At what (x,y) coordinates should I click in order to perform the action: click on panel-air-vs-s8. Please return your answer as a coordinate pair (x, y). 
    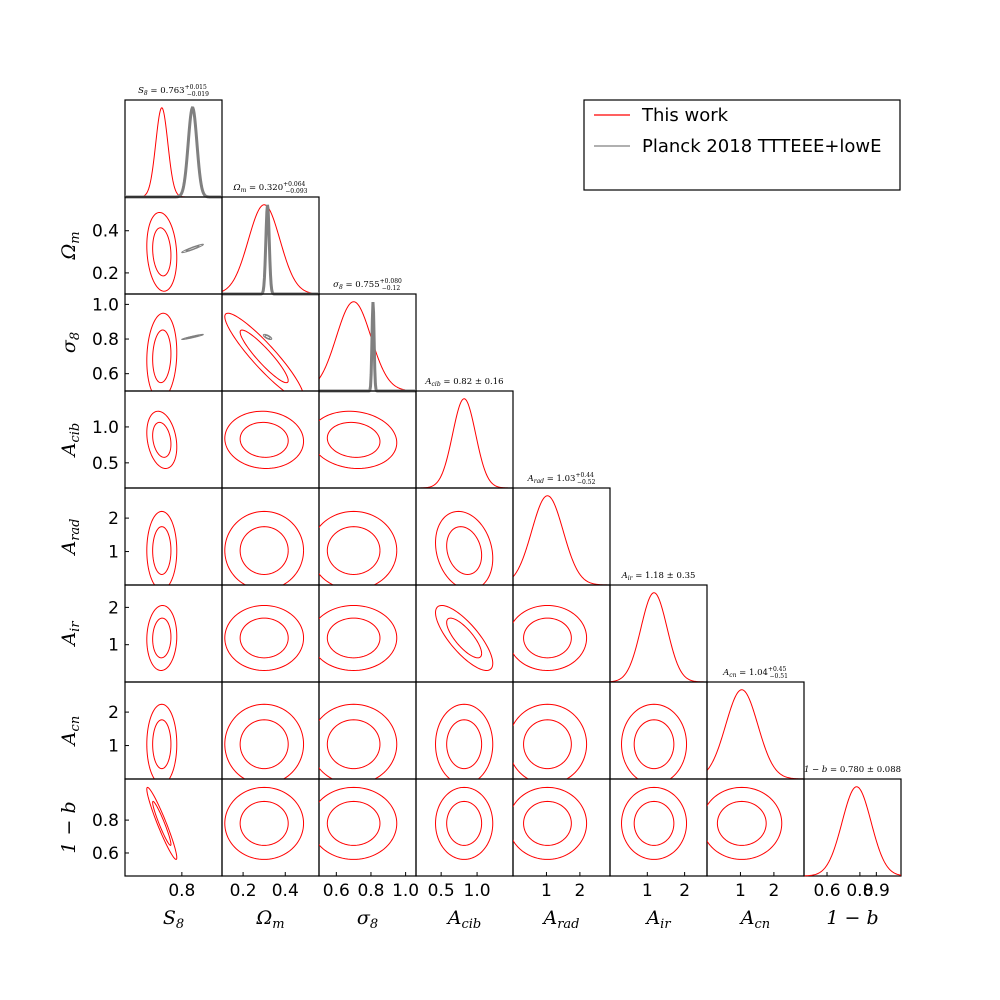
    Looking at the image, I should click on (367, 633).